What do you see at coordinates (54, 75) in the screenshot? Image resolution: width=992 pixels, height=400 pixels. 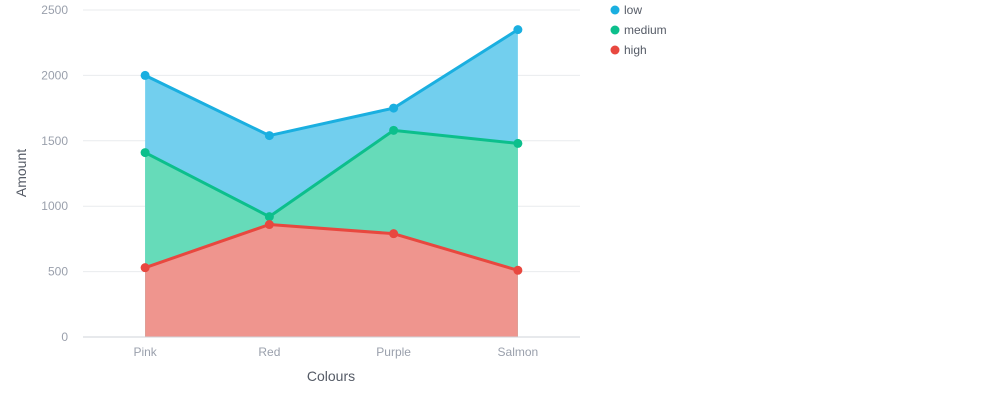 I see `y-tick-label: 2000` at bounding box center [54, 75].